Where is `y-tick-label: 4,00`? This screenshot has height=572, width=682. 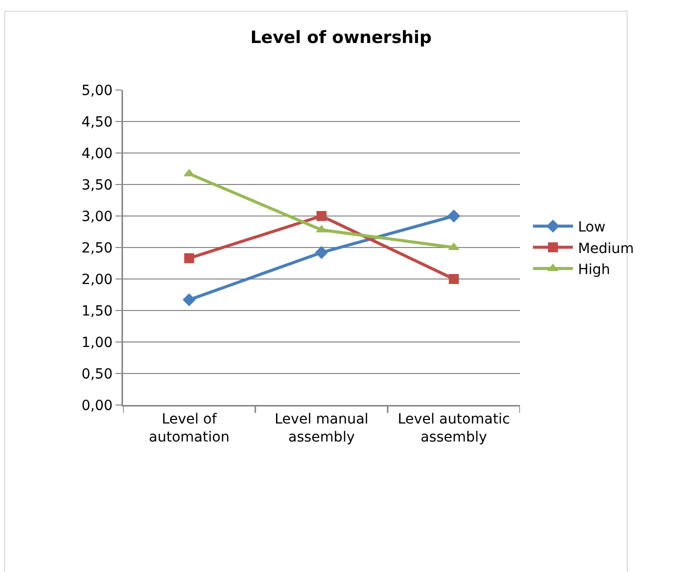 y-tick-label: 4,00 is located at coordinates (97, 154).